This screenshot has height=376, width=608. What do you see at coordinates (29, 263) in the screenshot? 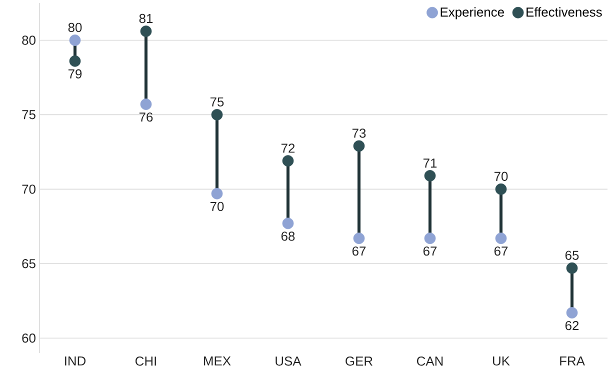
I see `y-tick-label: 65` at bounding box center [29, 263].